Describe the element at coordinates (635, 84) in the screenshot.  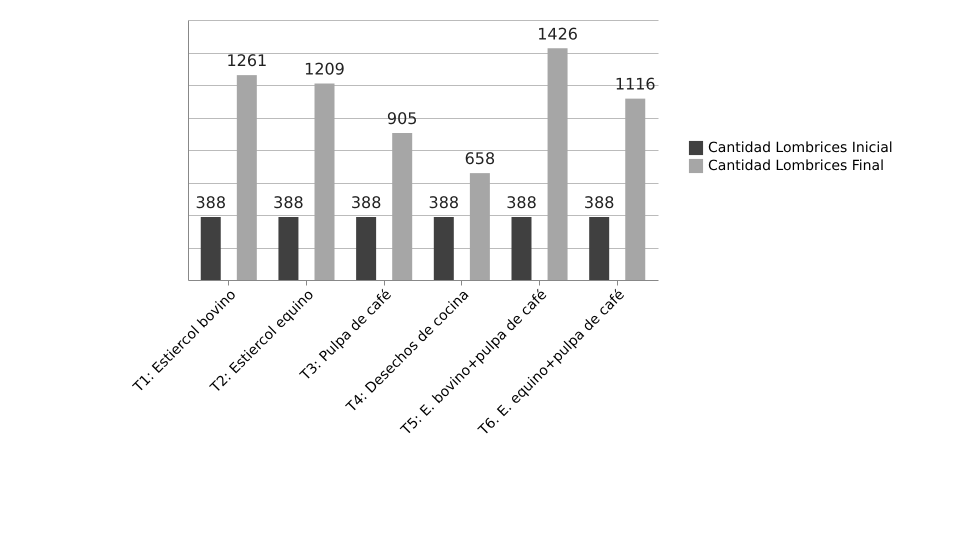
I see `data-label: 1116` at that location.